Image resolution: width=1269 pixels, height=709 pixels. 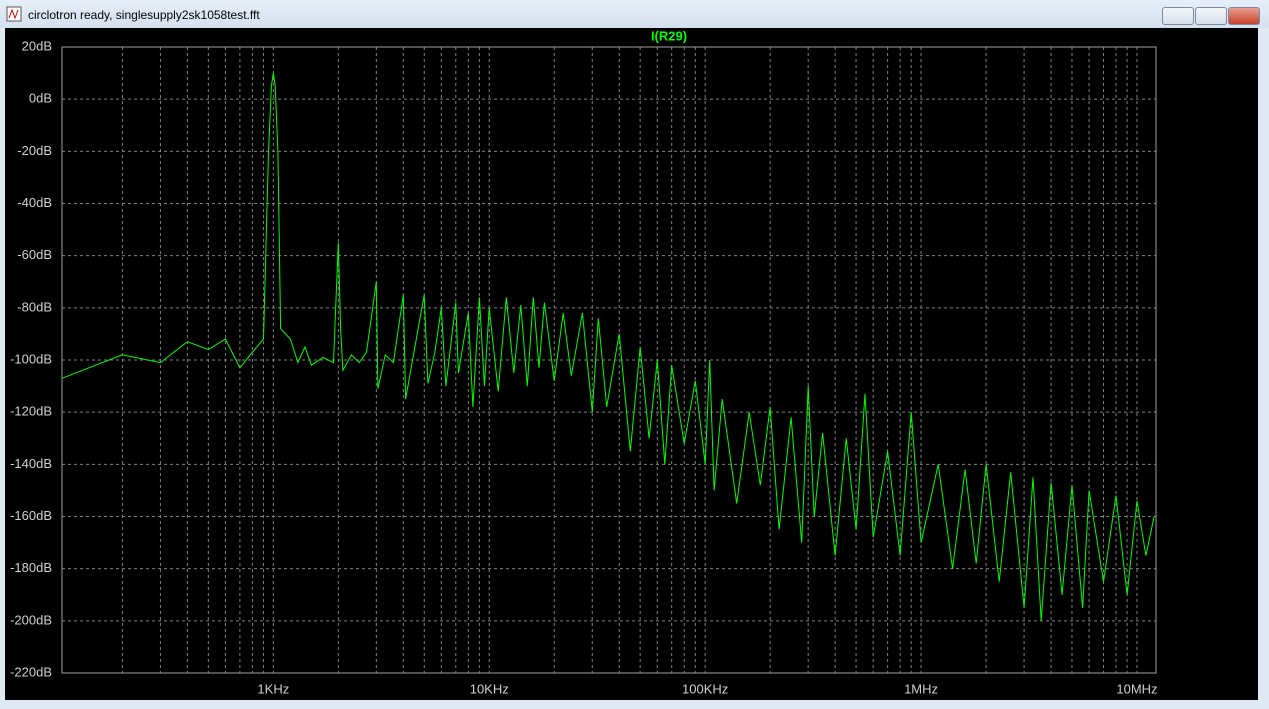 What do you see at coordinates (31, 567) in the screenshot?
I see `y-tick-label: -180dB` at bounding box center [31, 567].